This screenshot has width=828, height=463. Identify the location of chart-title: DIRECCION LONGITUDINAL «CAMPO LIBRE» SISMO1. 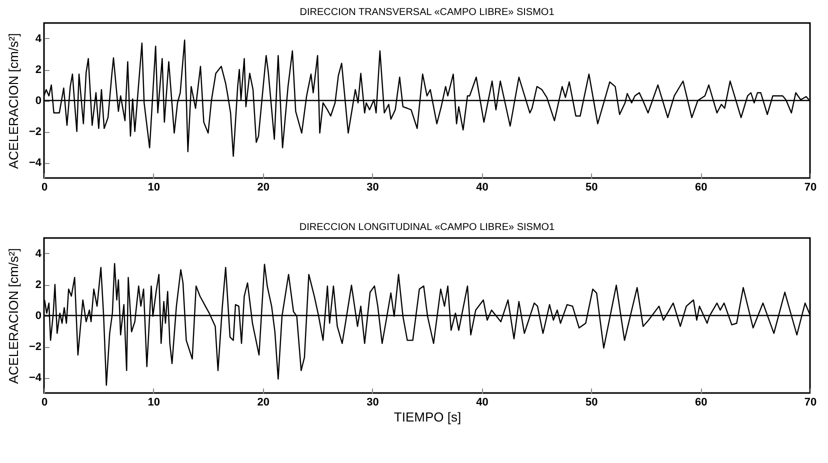
(427, 227).